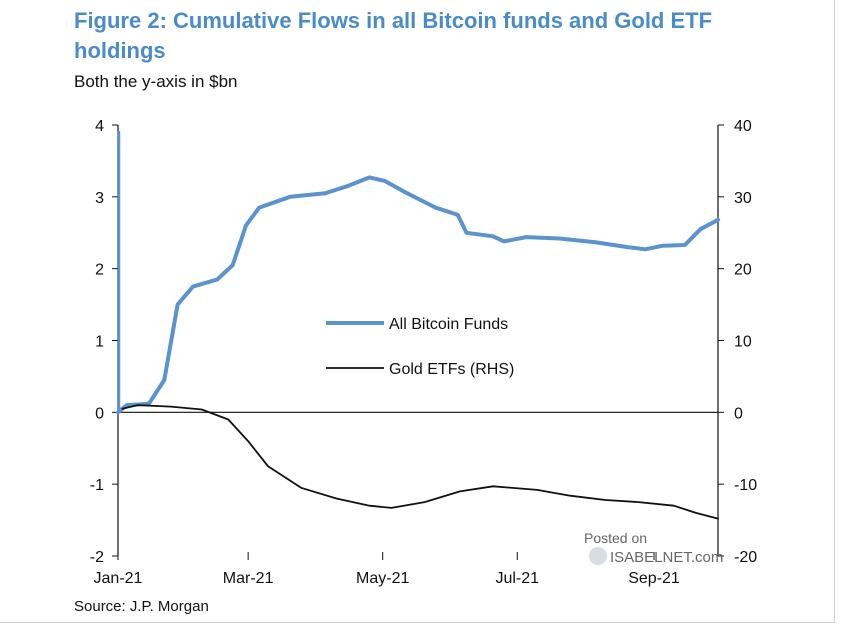 Image resolution: width=846 pixels, height=624 pixels. Describe the element at coordinates (743, 126) in the screenshot. I see `y-right-tick-label: 40` at that location.